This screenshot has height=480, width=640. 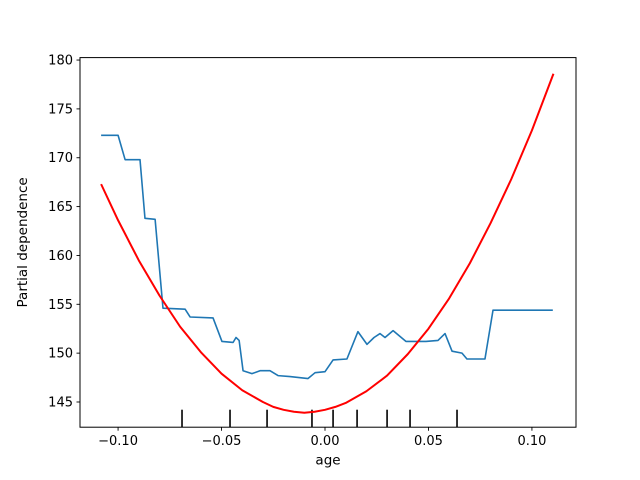 What do you see at coordinates (327, 461) in the screenshot?
I see `x-axis-label: age` at bounding box center [327, 461].